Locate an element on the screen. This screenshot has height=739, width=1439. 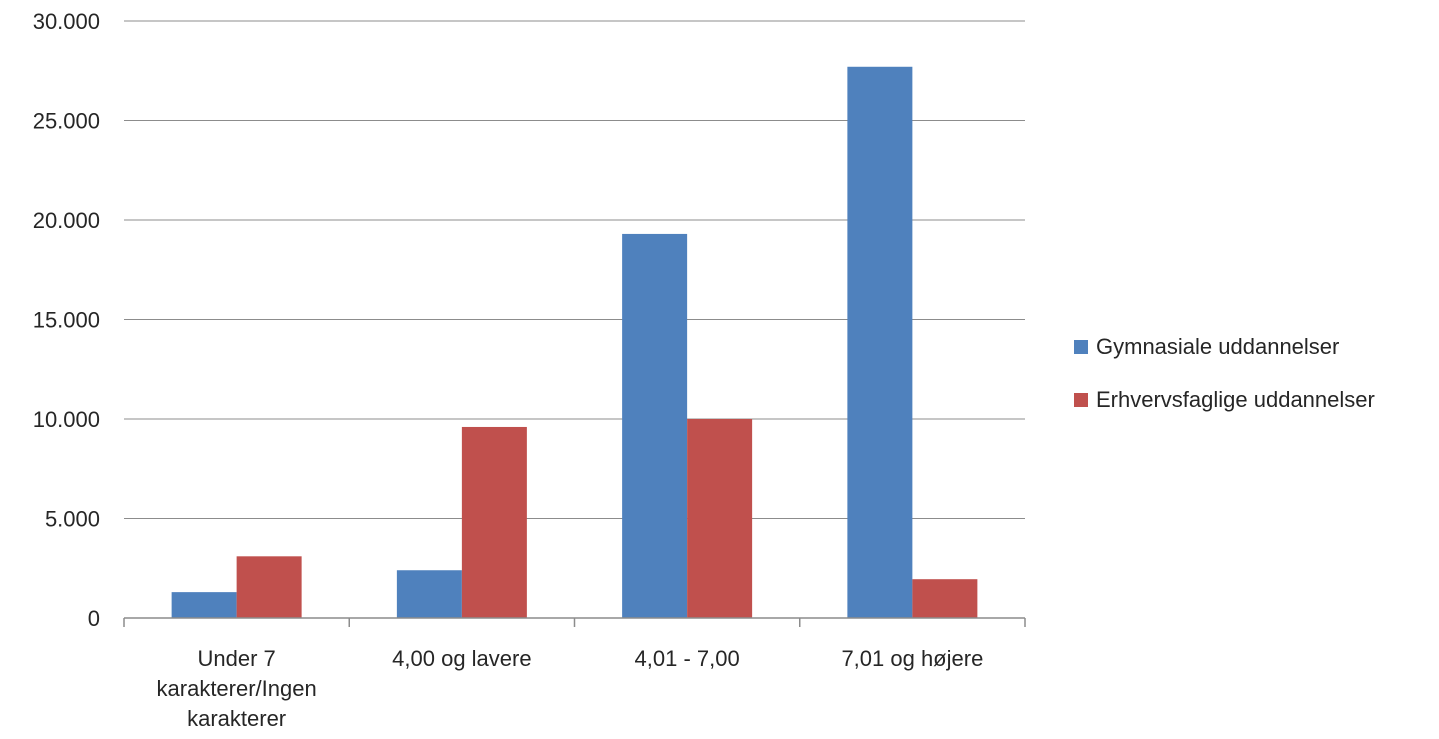
y-axis-tick-labels: 0 5.000 10.000 15.000 20.000 25.000 30.000 is located at coordinates (66, 320).